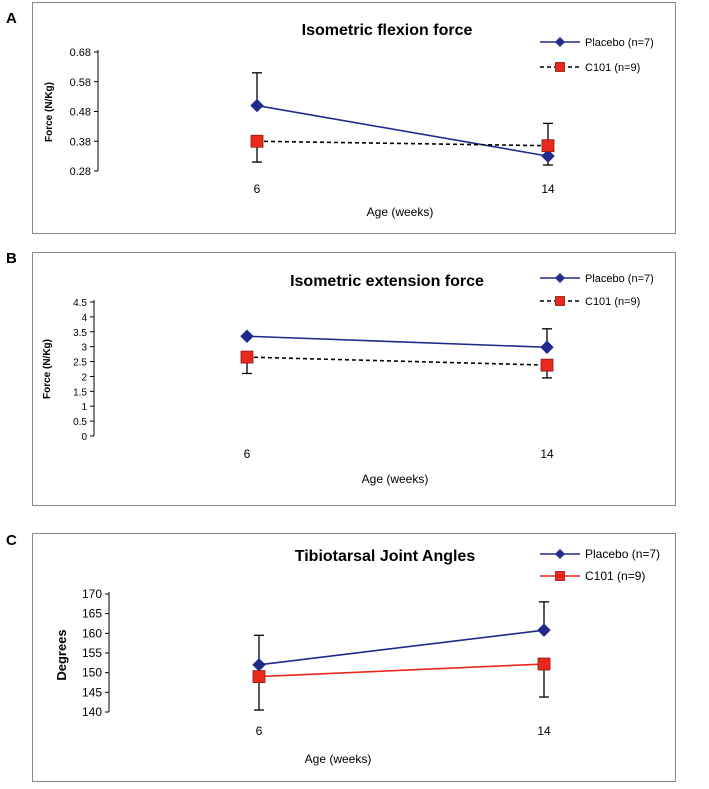 This screenshot has height=789, width=709. I want to click on y-tick-label: 145, so click(92, 692).